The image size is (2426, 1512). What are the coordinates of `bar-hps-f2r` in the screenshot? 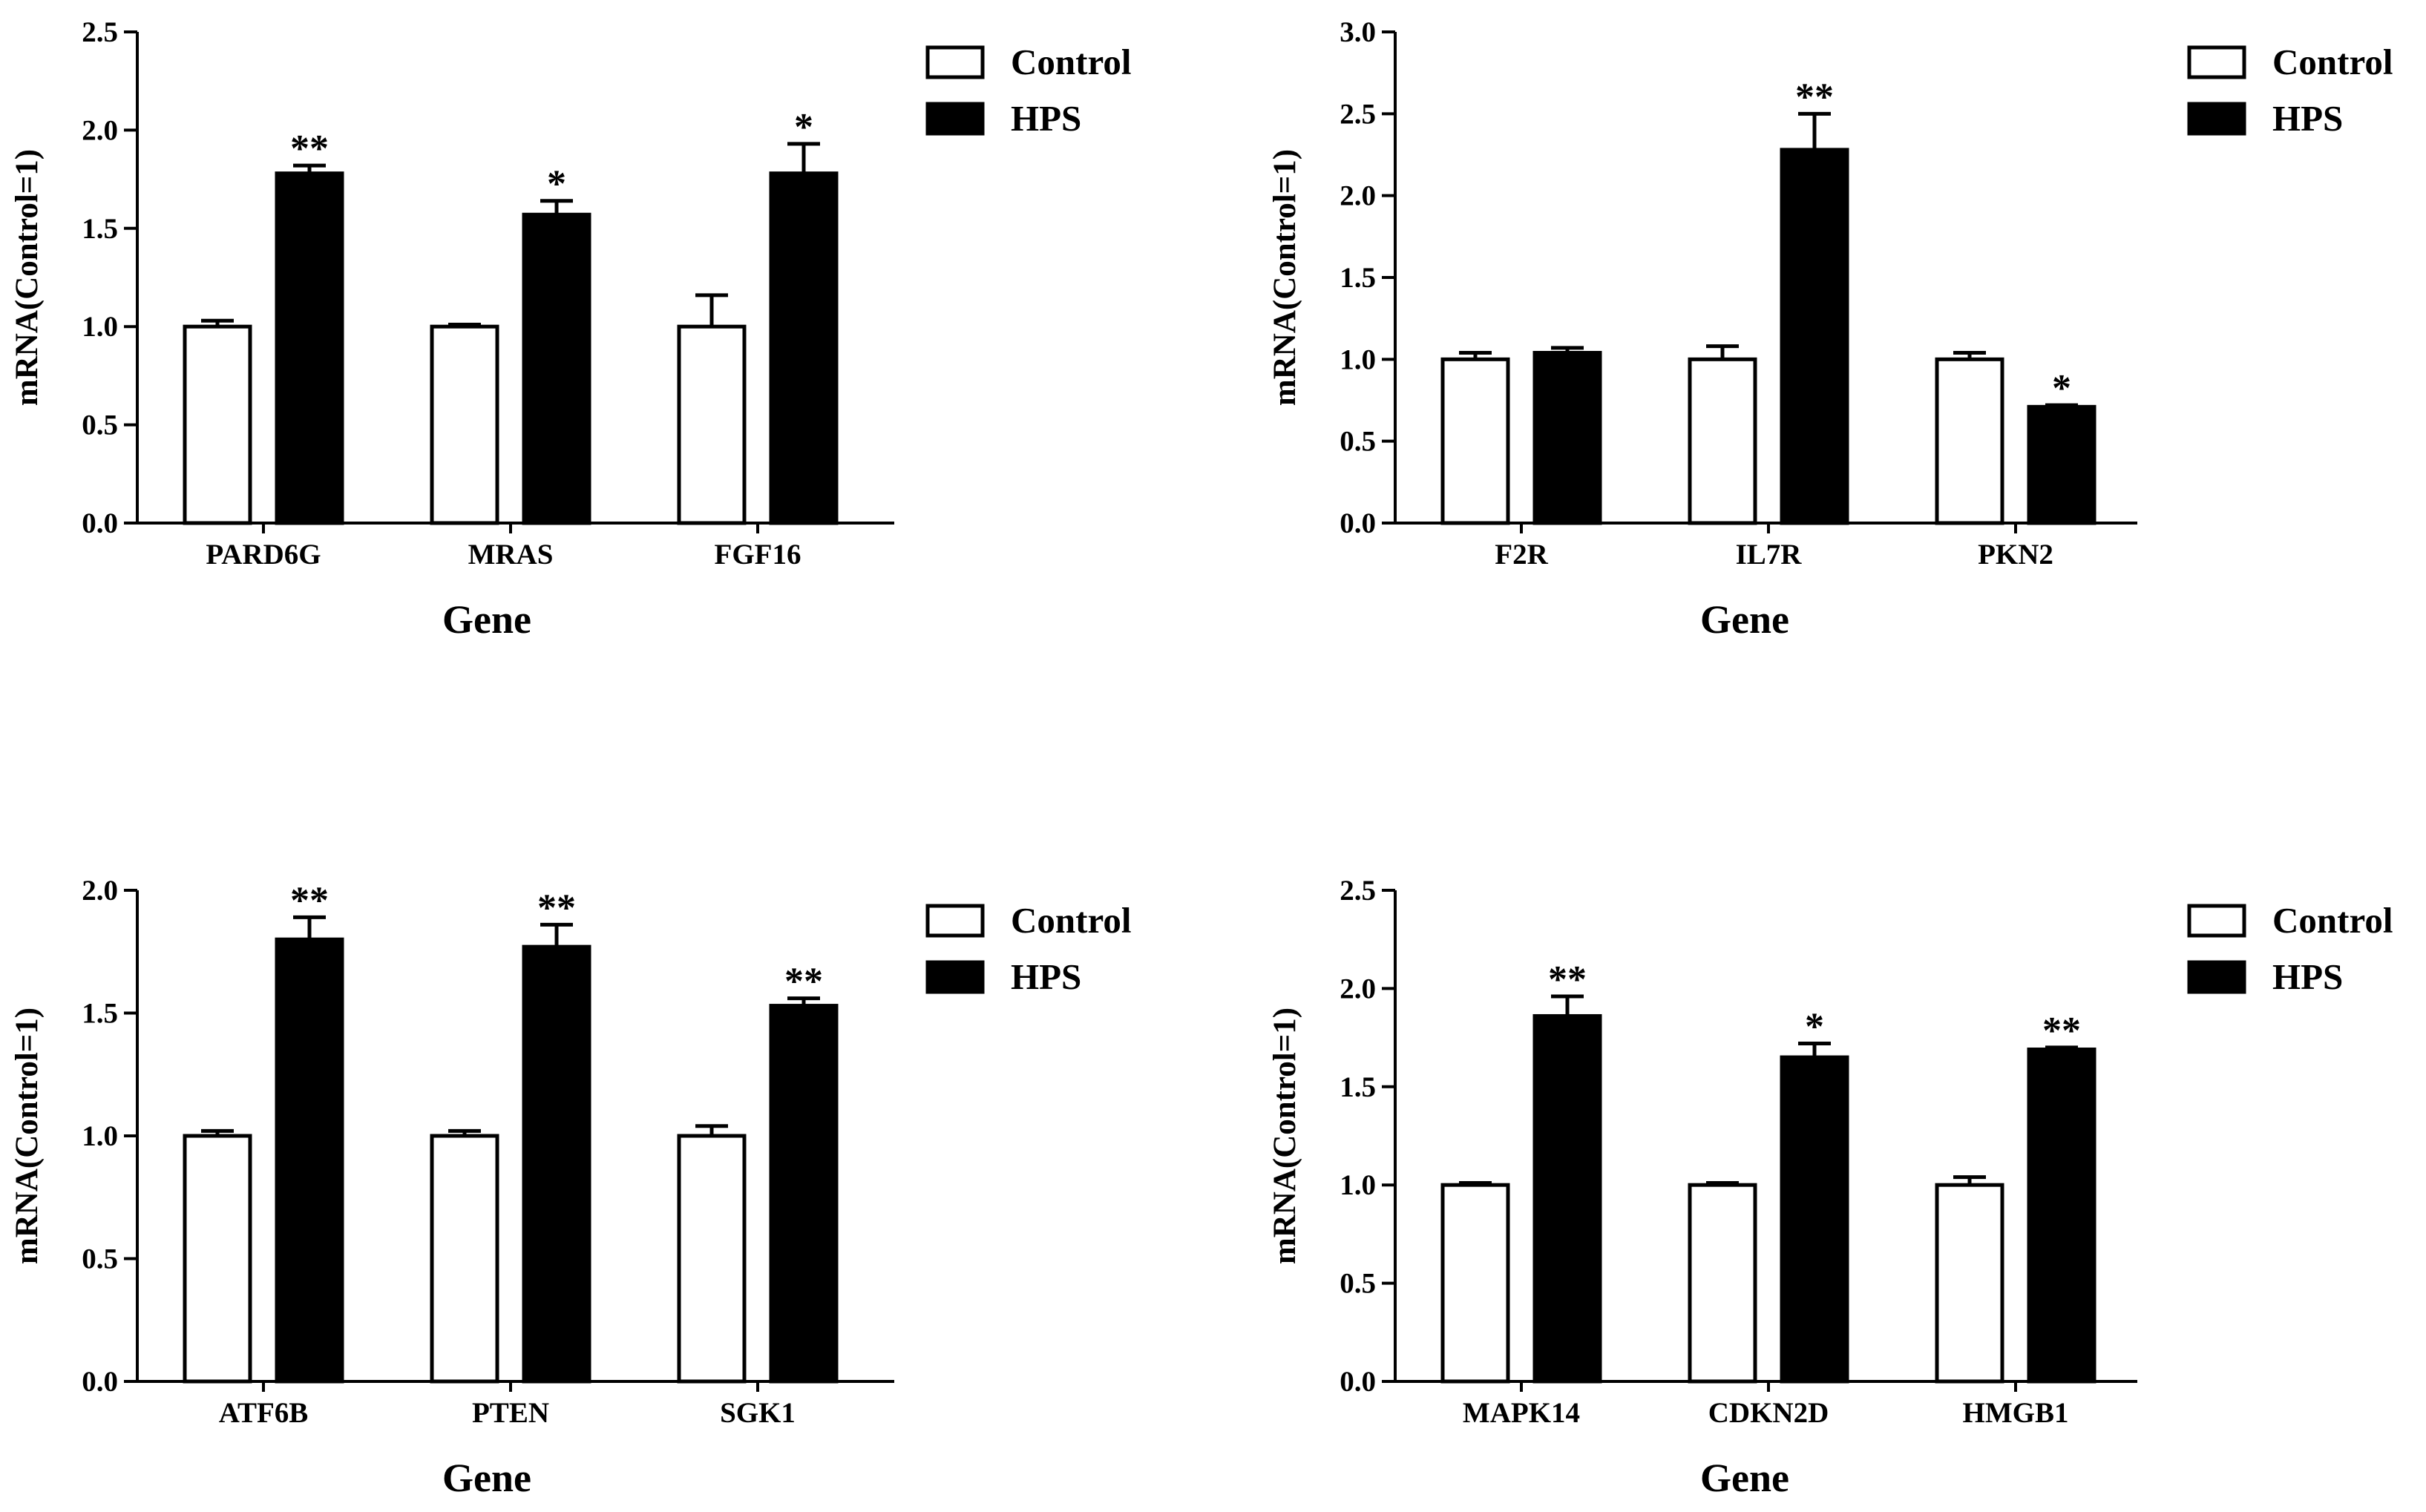 It's located at (1567, 438).